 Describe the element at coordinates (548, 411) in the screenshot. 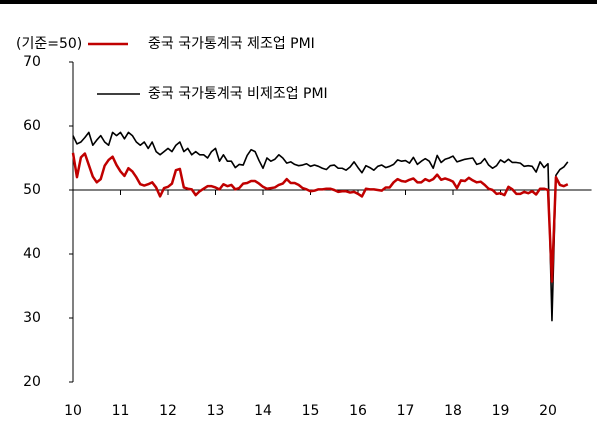

I see `x-tick-label: 20` at that location.